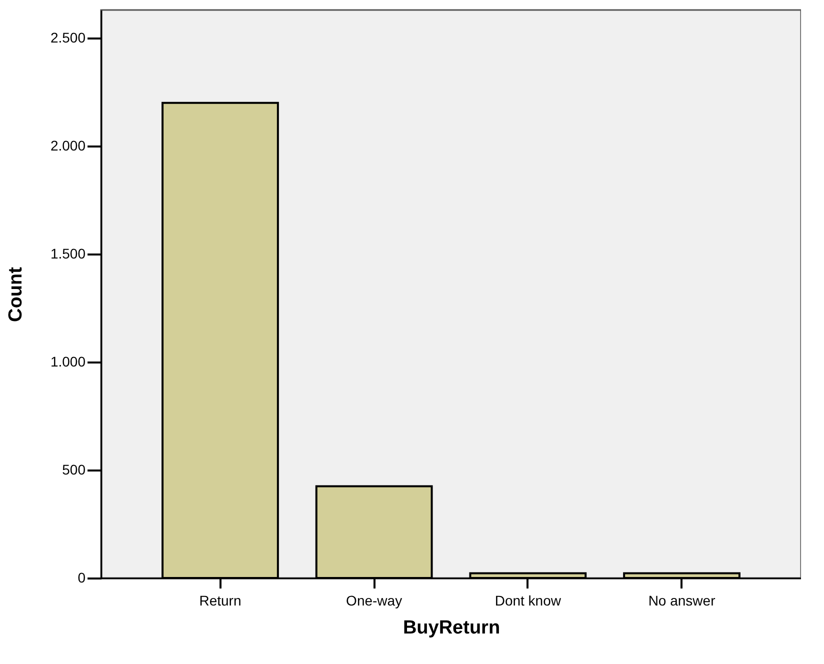  I want to click on x-tick-label: Return, so click(220, 600).